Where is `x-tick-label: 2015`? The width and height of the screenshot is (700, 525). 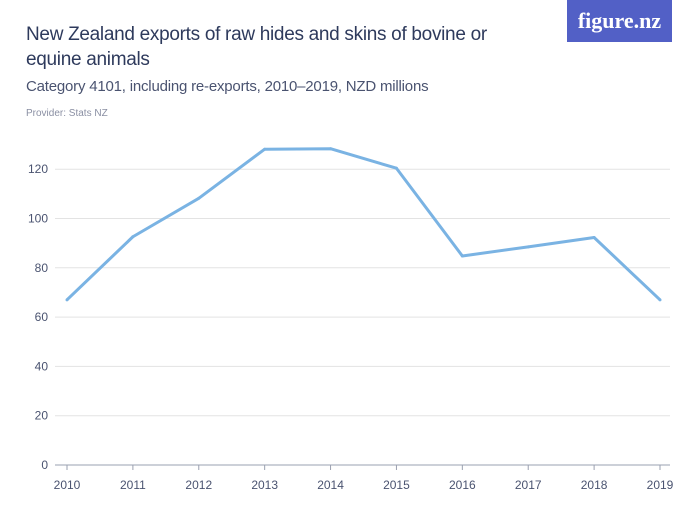
x-tick-label: 2015 is located at coordinates (396, 485).